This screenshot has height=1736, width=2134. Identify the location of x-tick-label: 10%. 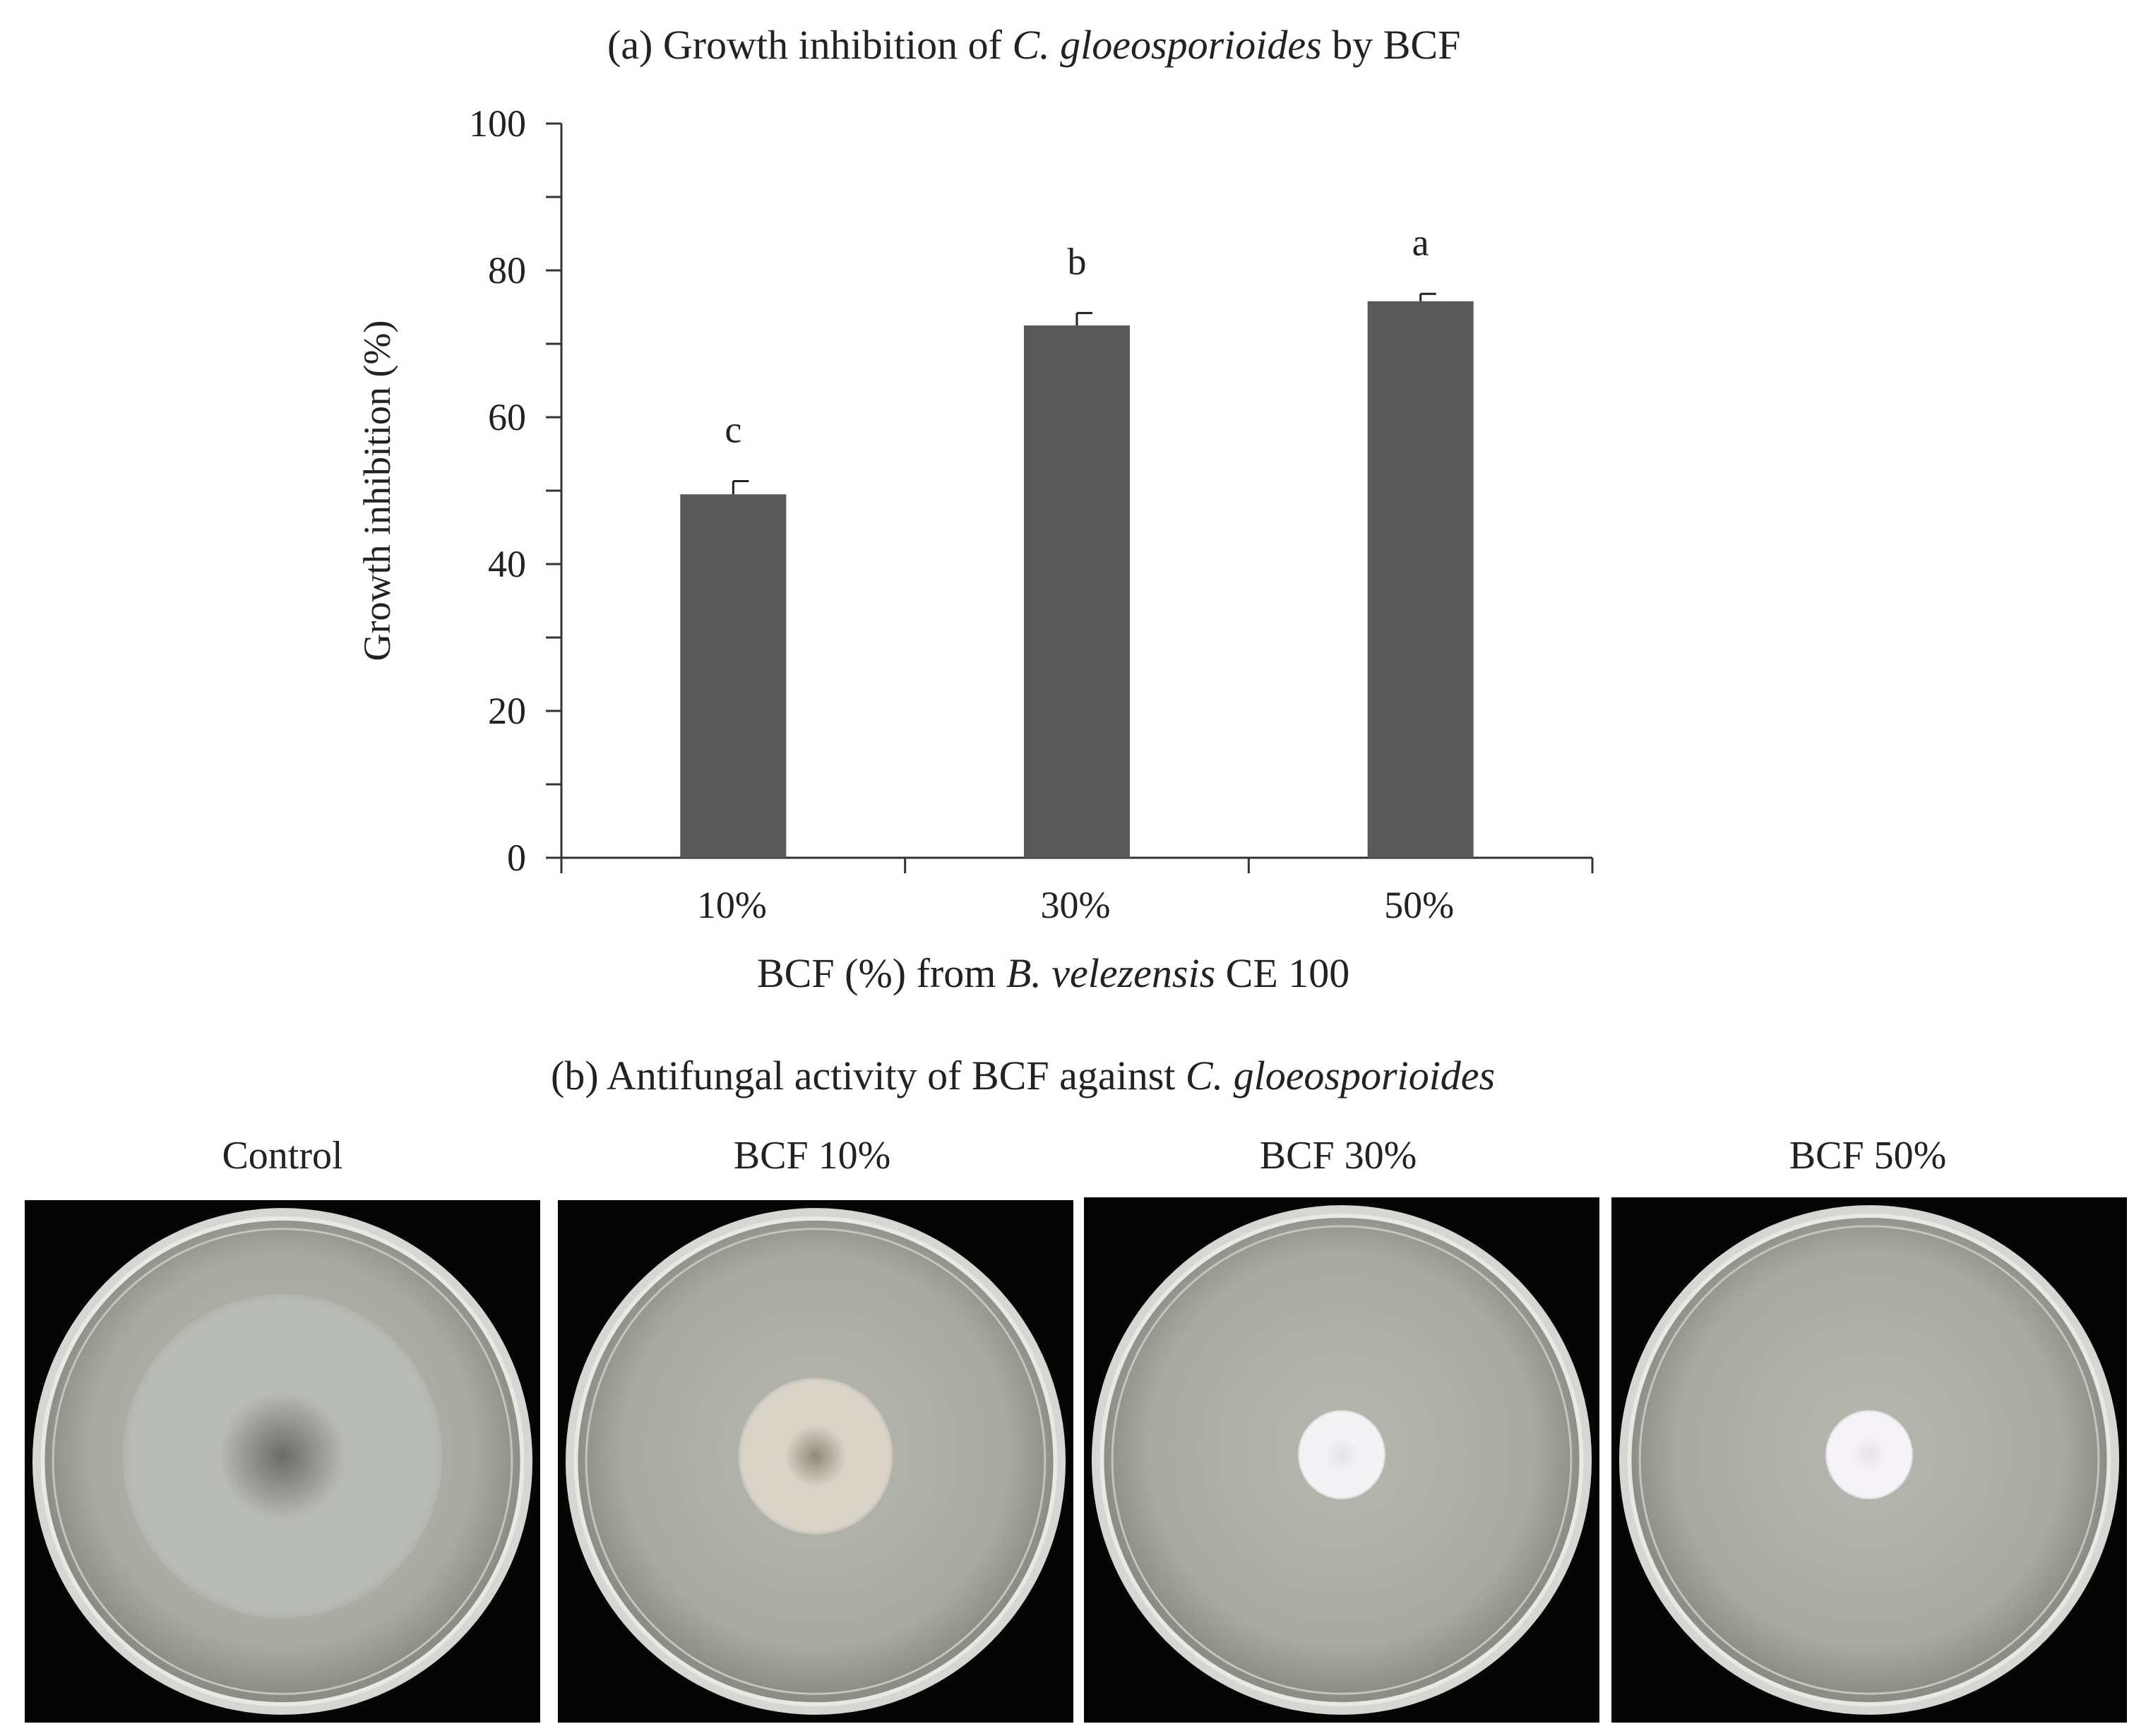
(732, 905).